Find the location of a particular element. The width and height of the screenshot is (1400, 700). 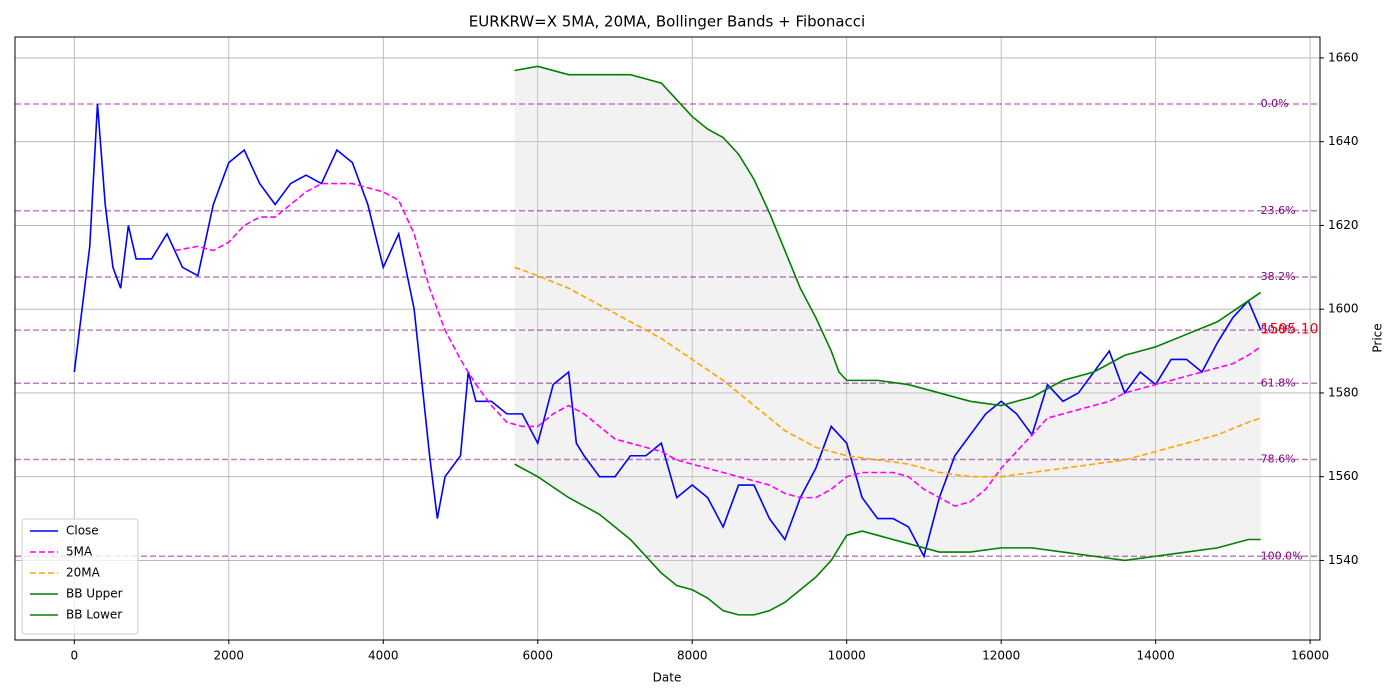

fib-label: 23.6% is located at coordinates (1278, 210).